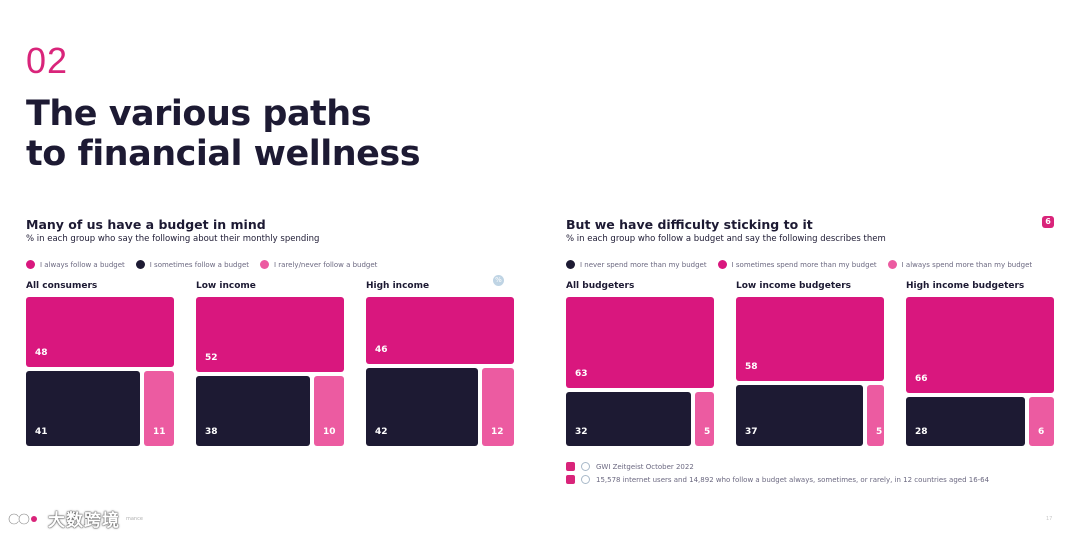 The height and width of the screenshot is (539, 1080). I want to click on legend-item: I always spend more than my budget, so click(960, 264).